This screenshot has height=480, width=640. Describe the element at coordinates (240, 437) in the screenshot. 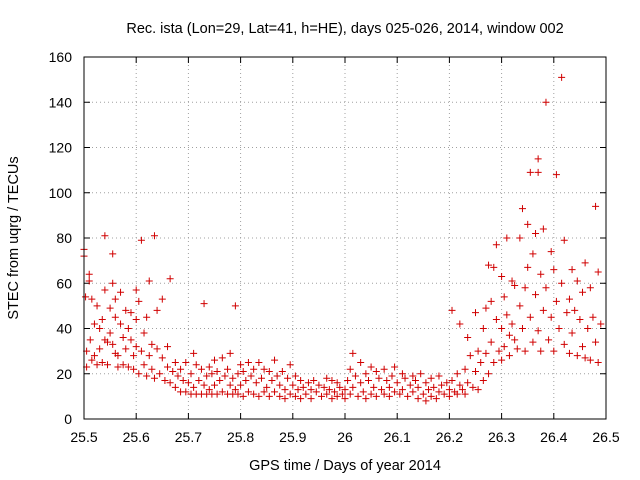

I see `x-tick-label: 25.8` at that location.